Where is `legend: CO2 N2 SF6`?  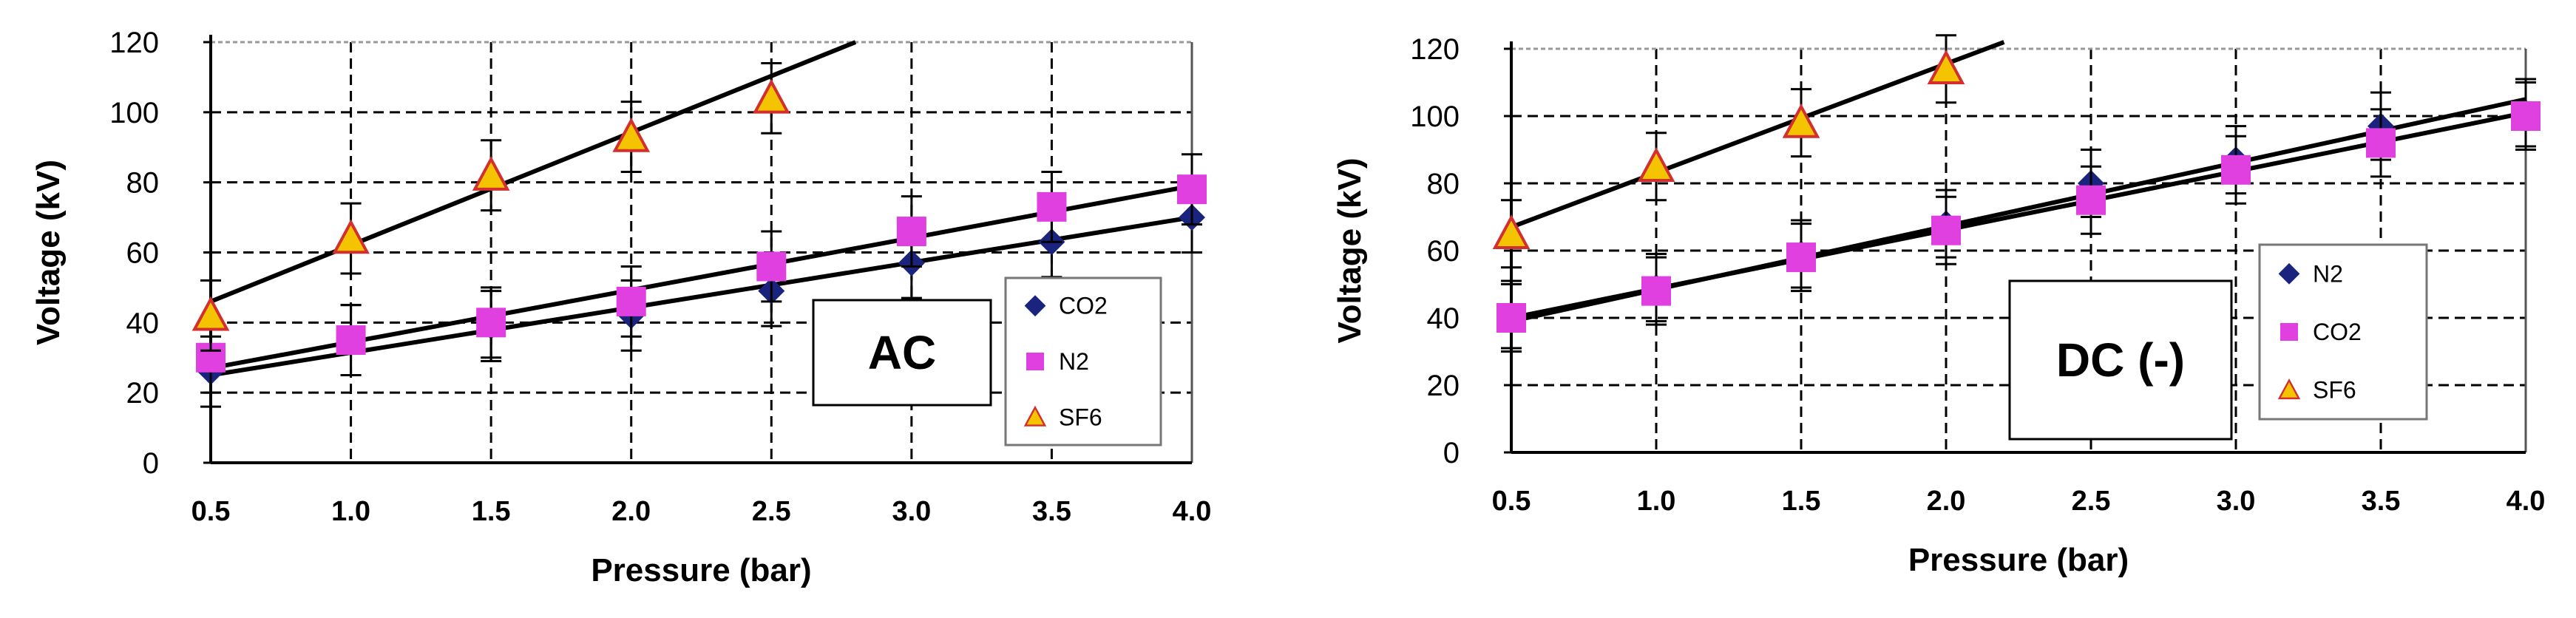 legend: CO2 N2 SF6 is located at coordinates (1083, 361).